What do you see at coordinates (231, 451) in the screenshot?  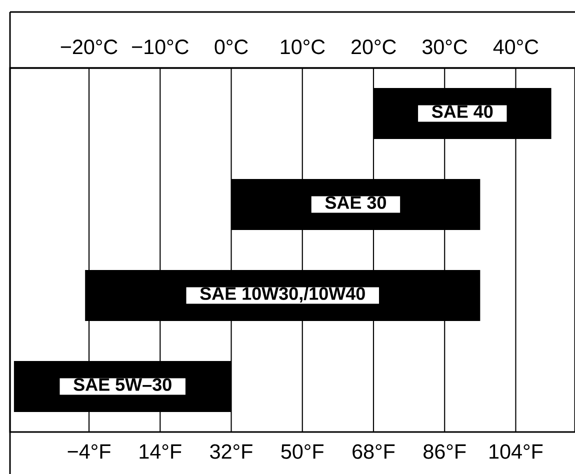 I see `x-tick-label: 32°F` at bounding box center [231, 451].